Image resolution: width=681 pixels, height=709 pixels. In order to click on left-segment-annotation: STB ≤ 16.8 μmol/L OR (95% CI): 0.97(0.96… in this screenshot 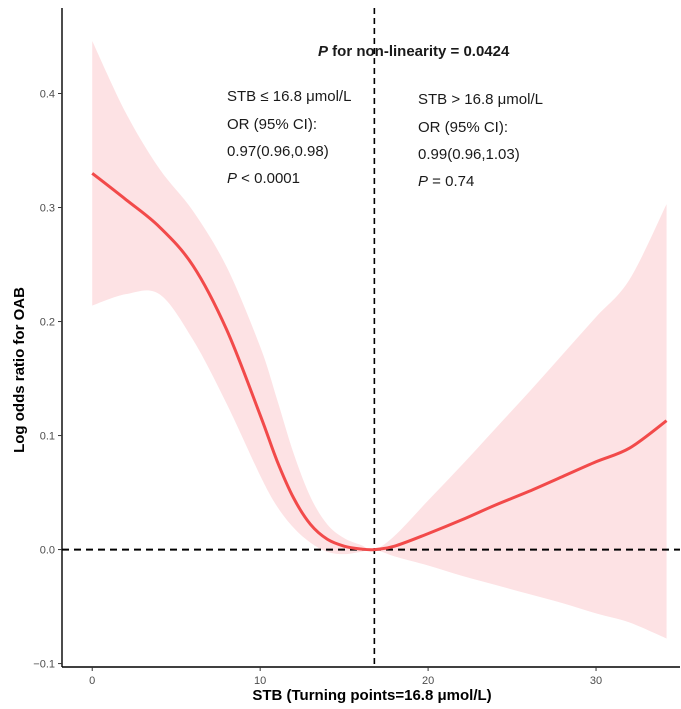, I will do `click(289, 137)`.